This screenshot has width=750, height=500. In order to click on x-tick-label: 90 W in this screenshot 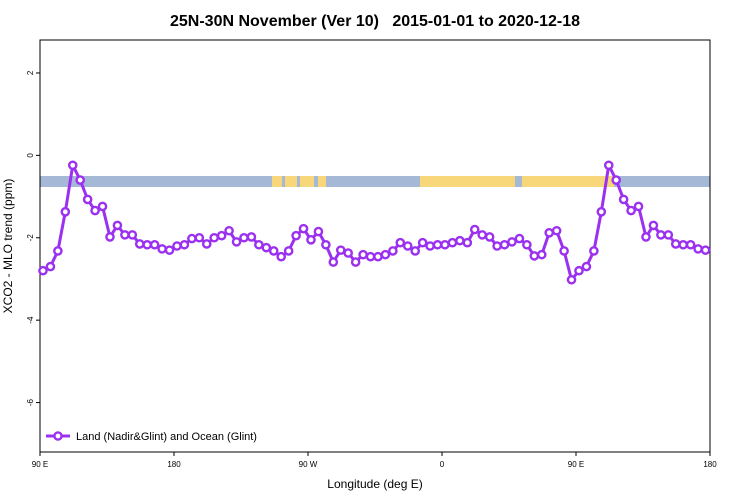, I will do `click(308, 464)`.